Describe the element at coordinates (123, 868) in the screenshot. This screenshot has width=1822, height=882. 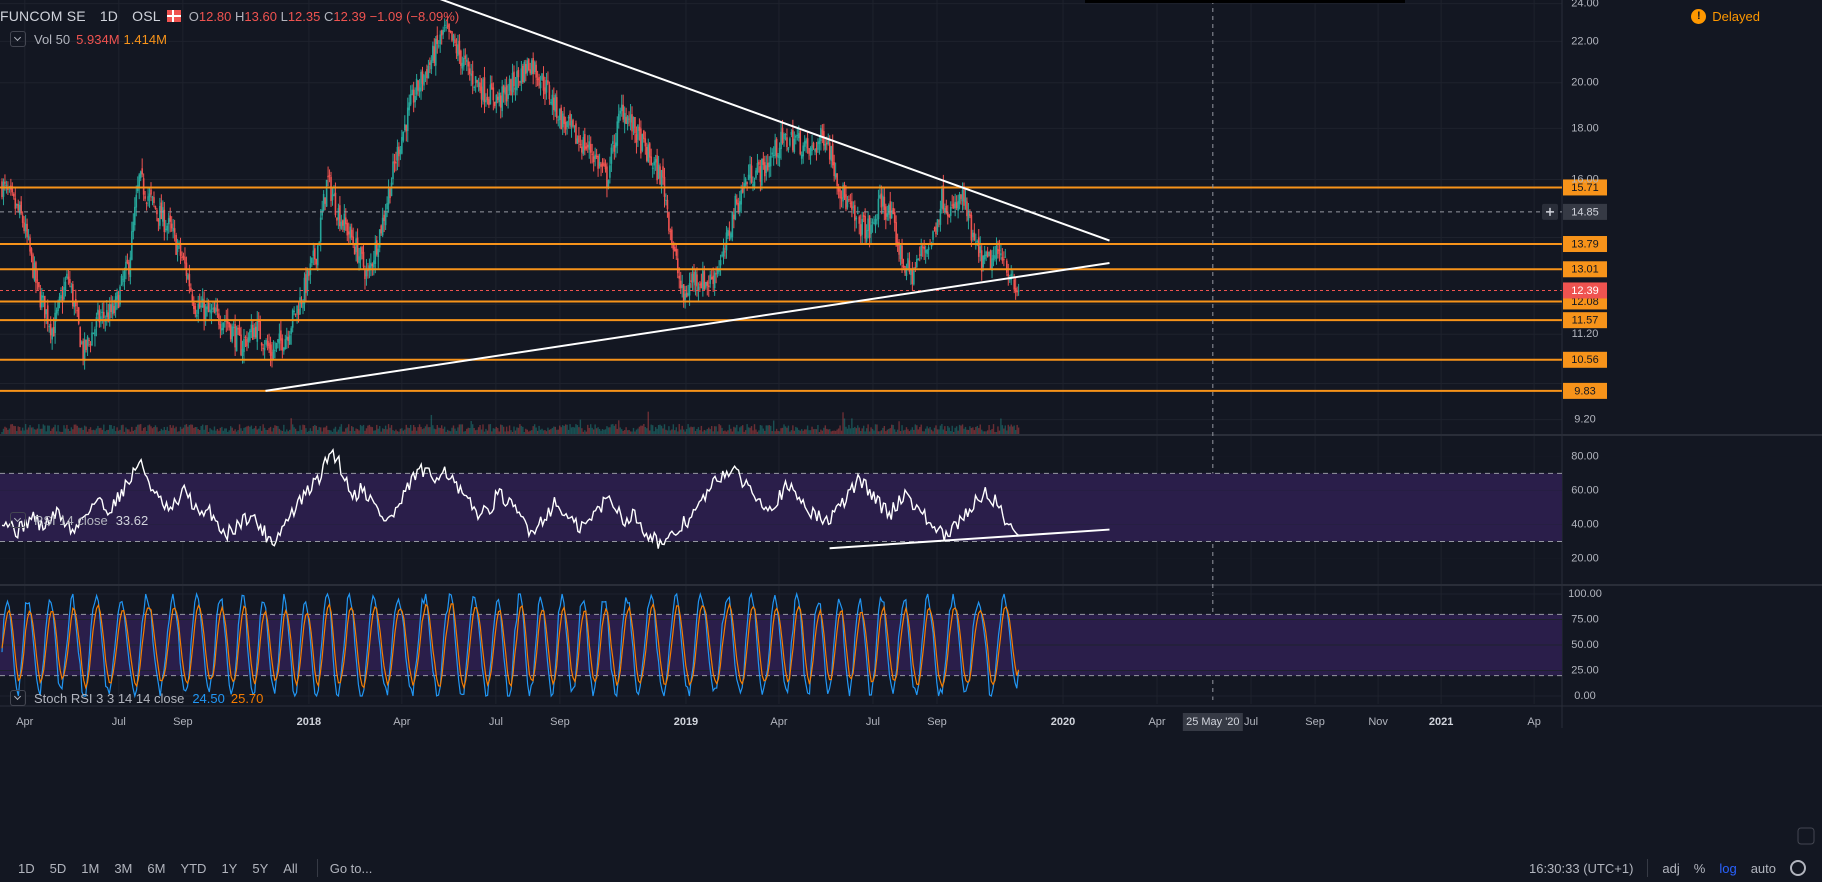
I see `range-3m: 3M` at that location.